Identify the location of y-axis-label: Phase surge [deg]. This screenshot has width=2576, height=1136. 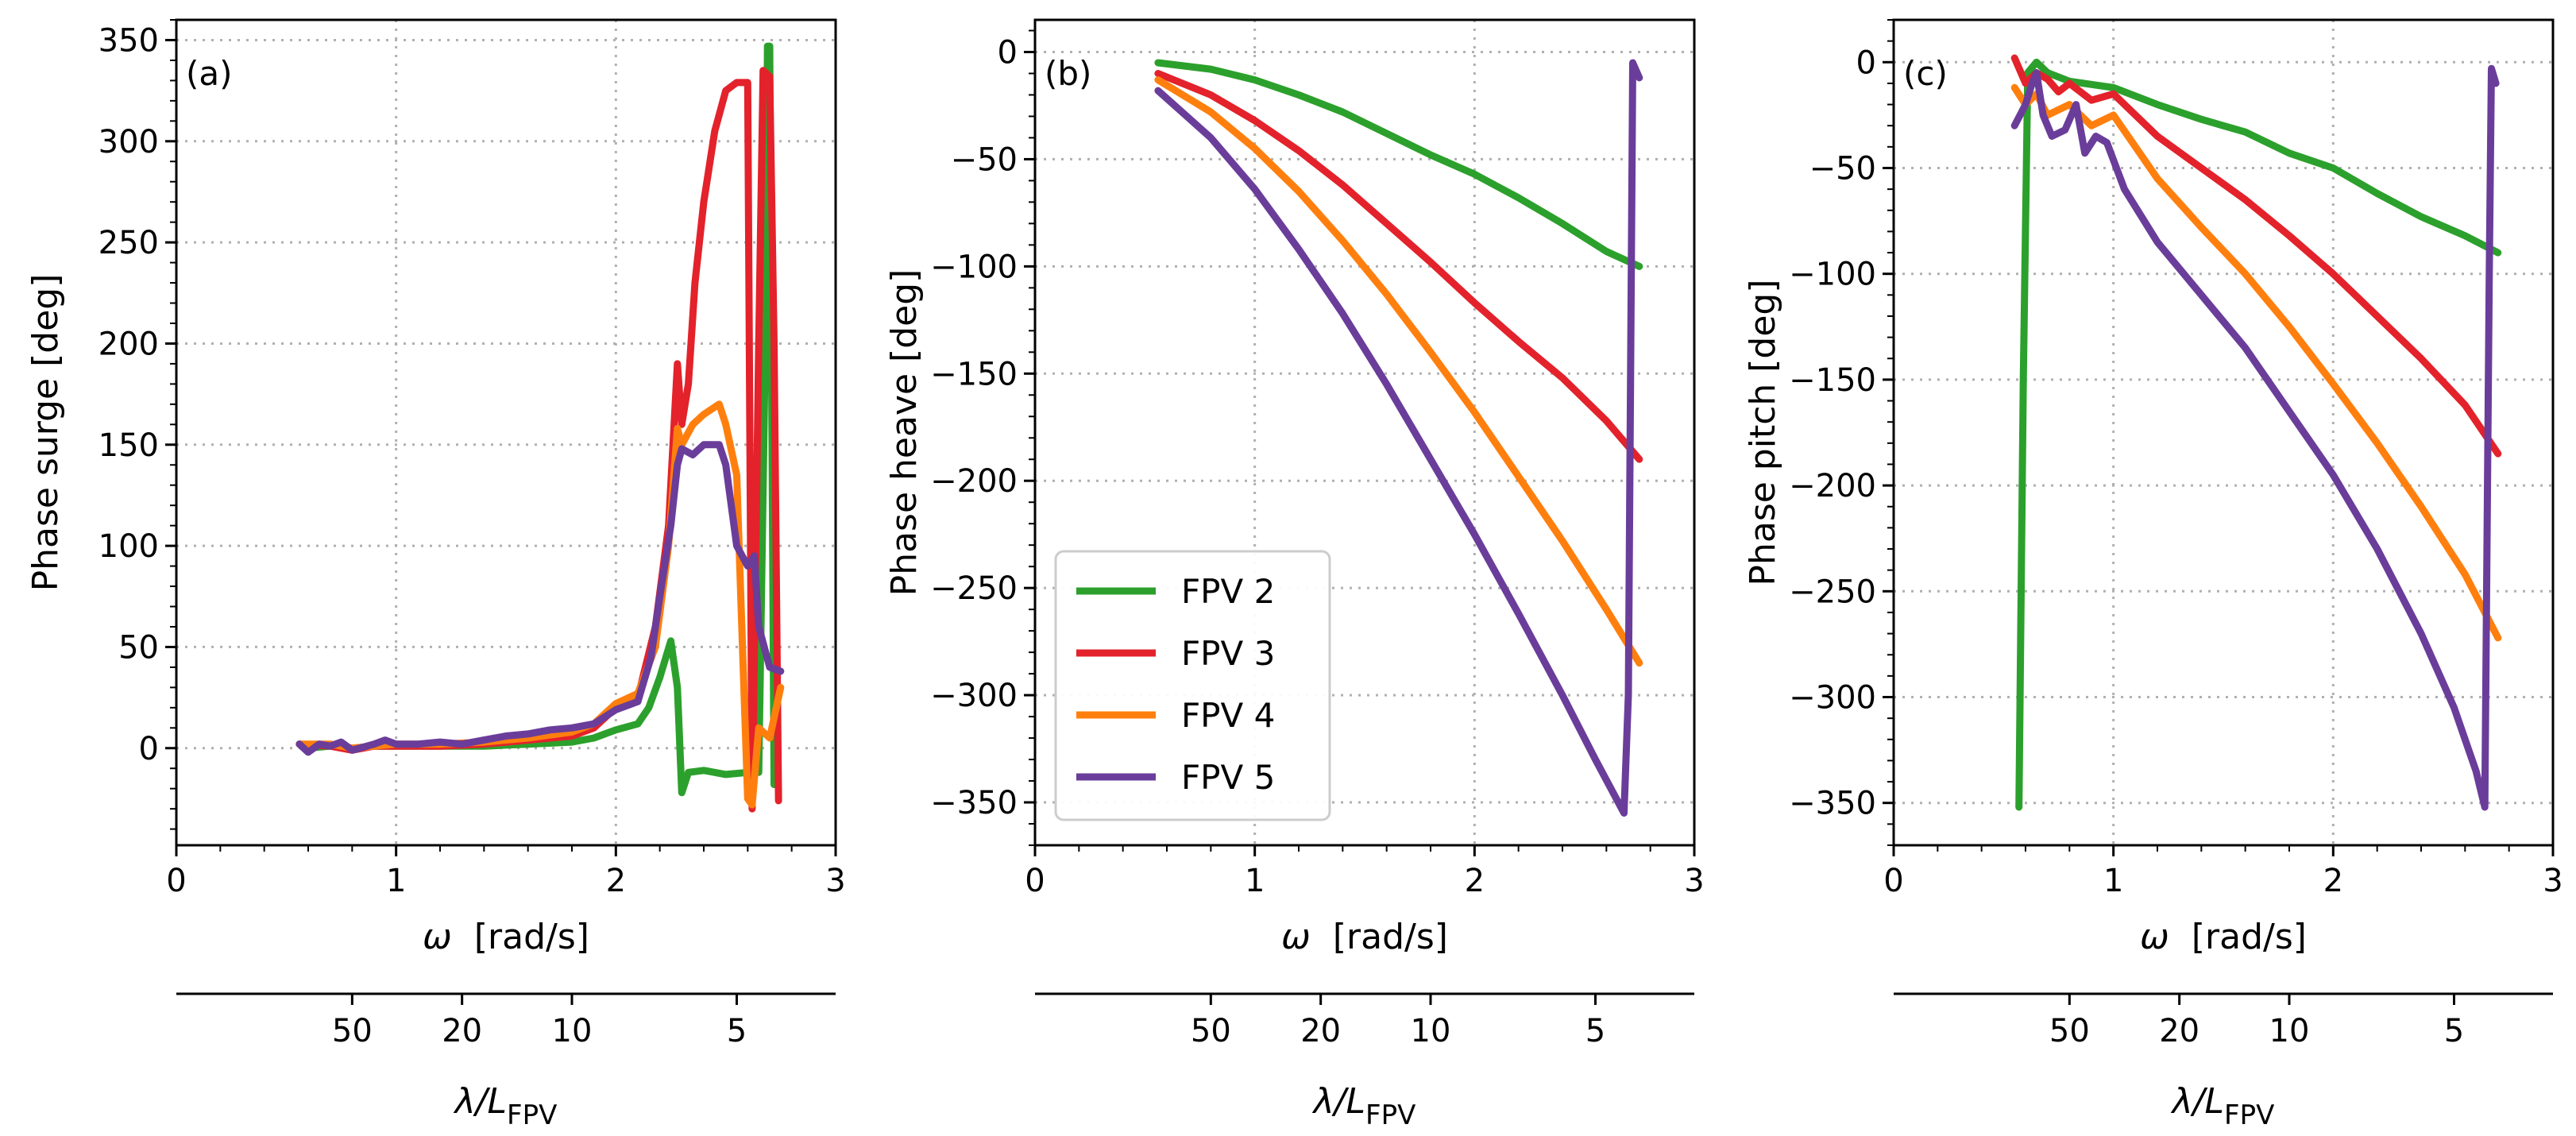
(45, 433).